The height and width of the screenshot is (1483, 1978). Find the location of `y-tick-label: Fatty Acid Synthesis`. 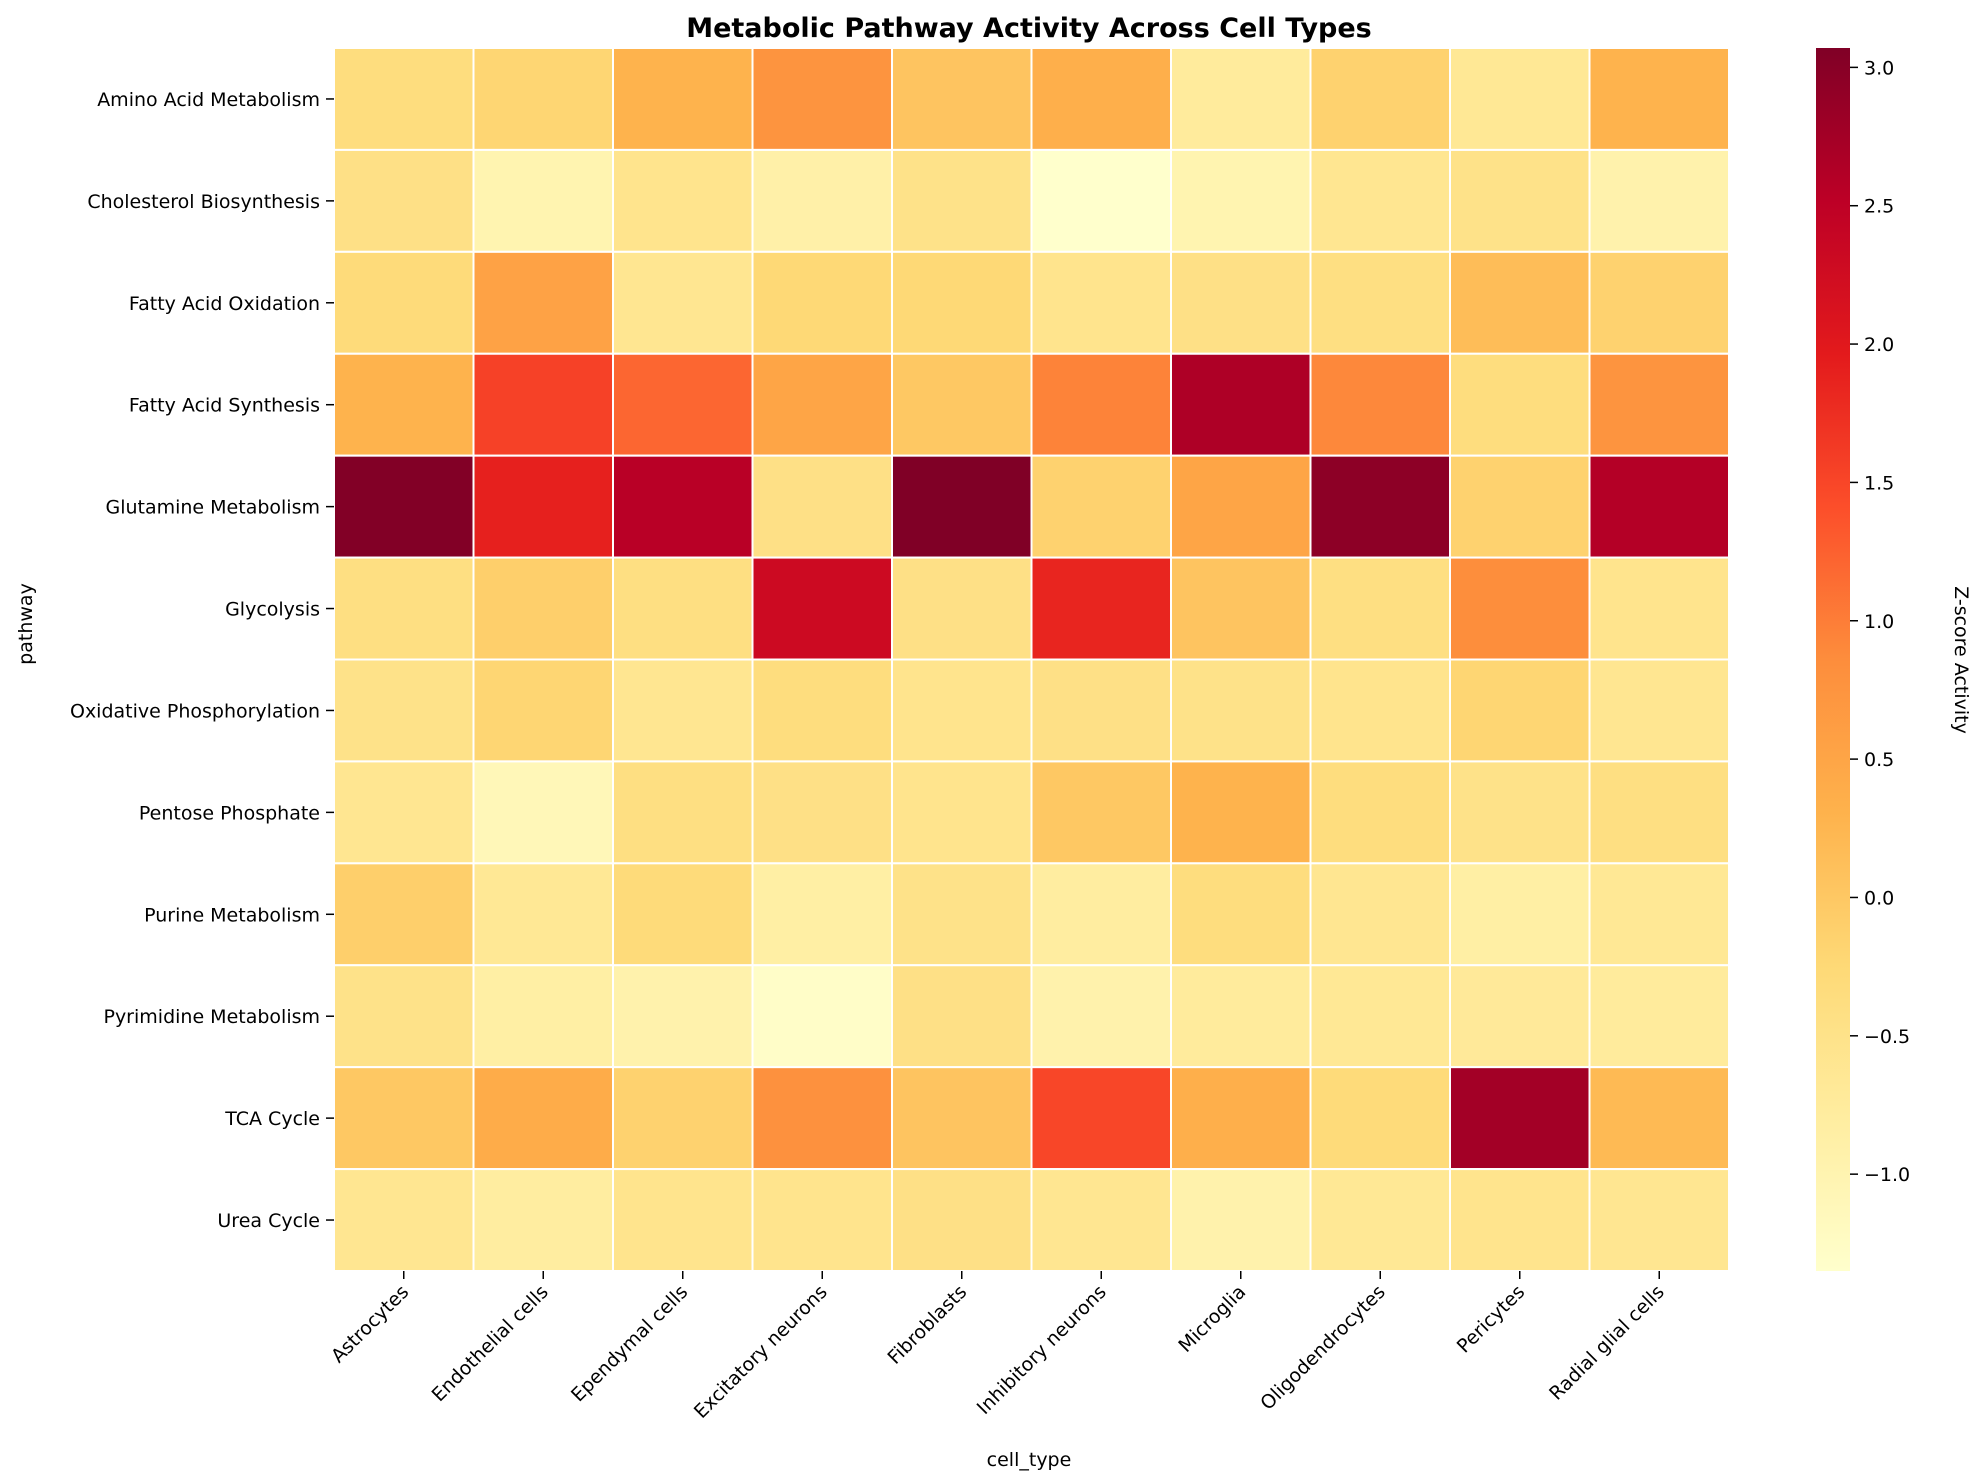

y-tick-label: Fatty Acid Synthesis is located at coordinates (224, 406).